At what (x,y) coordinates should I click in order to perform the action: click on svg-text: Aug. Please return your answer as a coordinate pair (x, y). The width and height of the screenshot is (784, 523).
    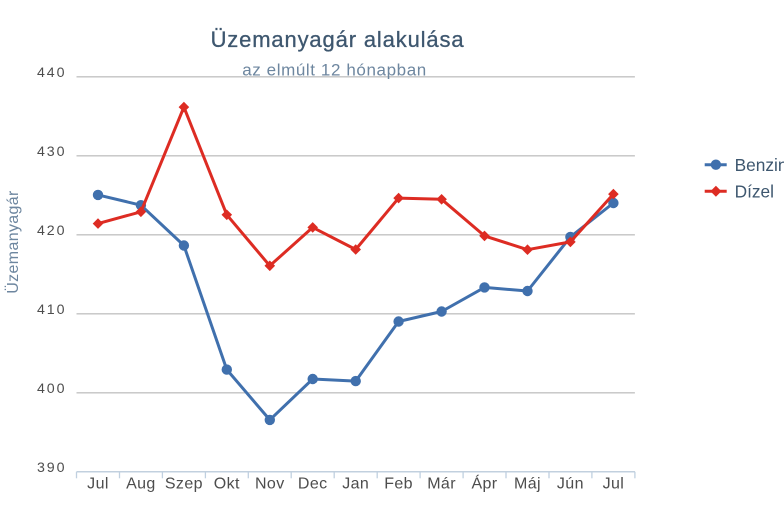
    Looking at the image, I should click on (141, 484).